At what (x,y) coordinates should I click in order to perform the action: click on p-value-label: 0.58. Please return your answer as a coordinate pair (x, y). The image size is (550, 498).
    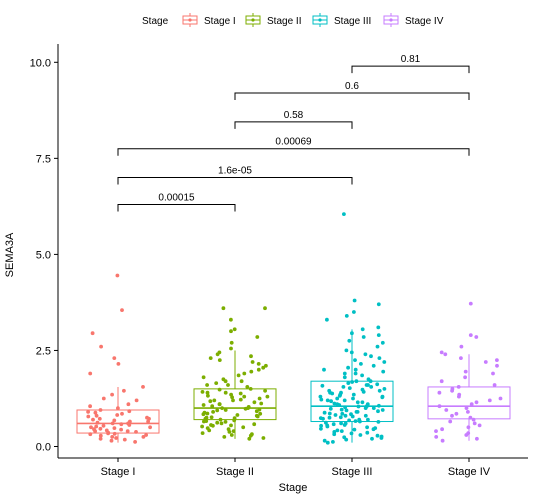
    Looking at the image, I should click on (294, 115).